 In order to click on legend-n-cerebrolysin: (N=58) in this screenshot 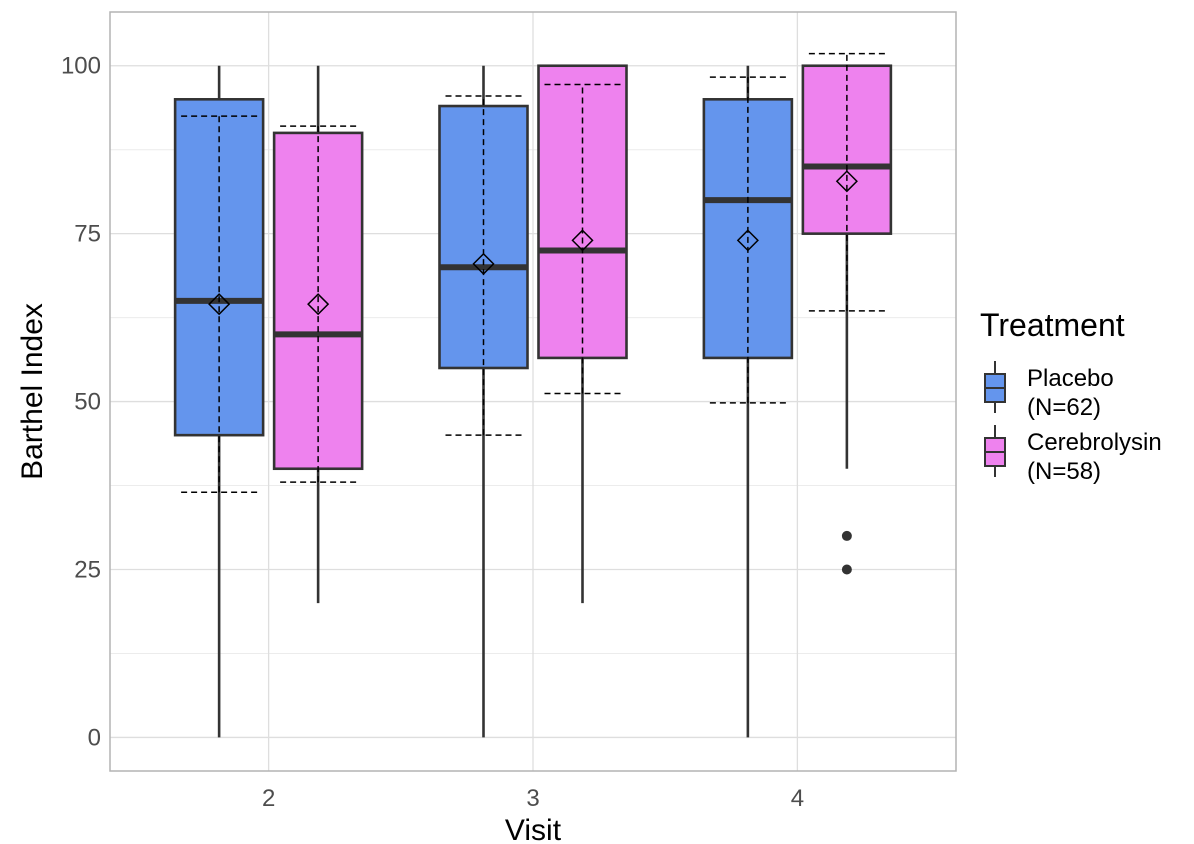, I will do `click(1064, 471)`.